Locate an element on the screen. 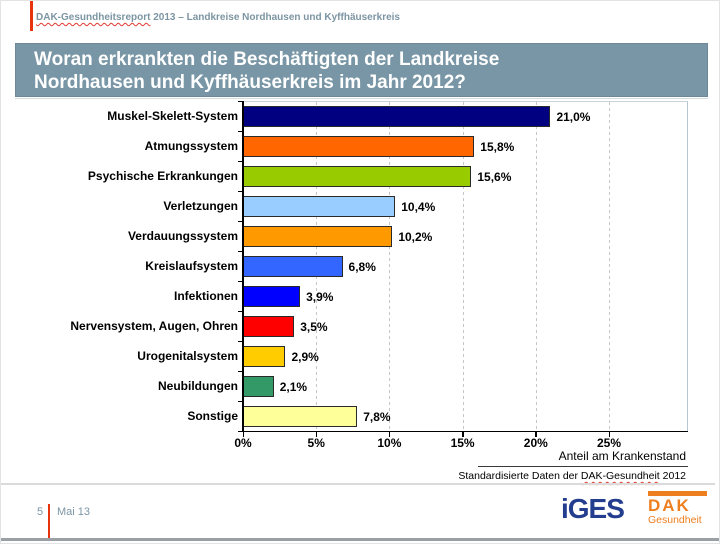 Image resolution: width=720 pixels, height=544 pixels. dak-logo-subtitle: Gesundheit is located at coordinates (675, 519).